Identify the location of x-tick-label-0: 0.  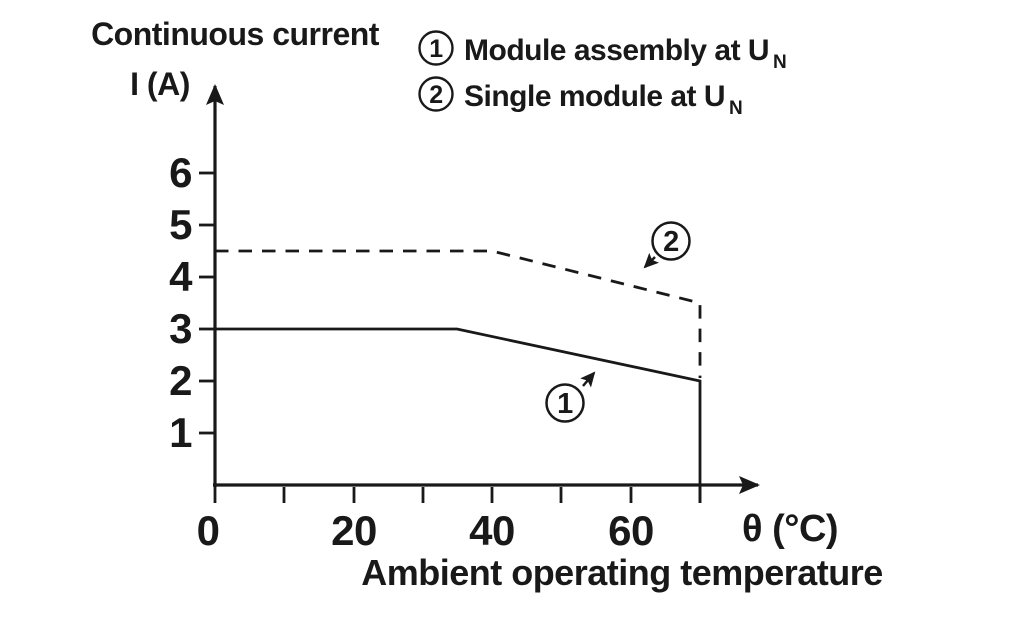
(208, 530).